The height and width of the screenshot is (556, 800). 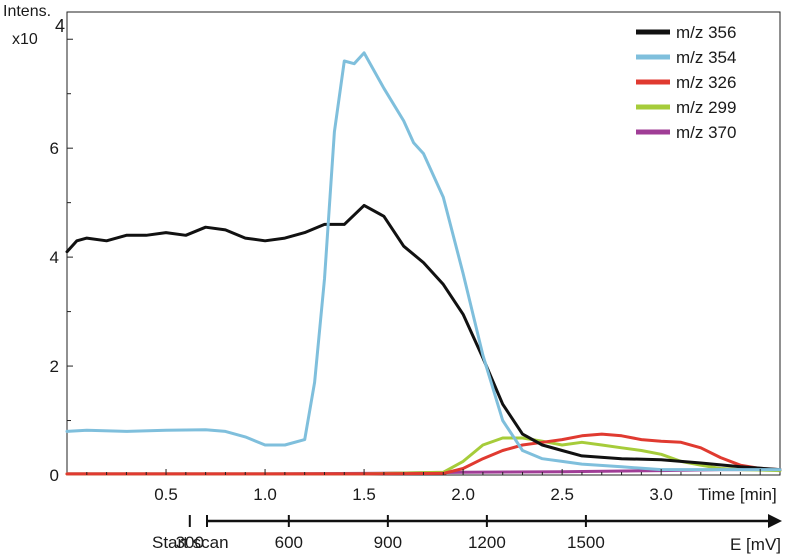 What do you see at coordinates (423, 486) in the screenshot?
I see `x-axis: 0.5 1.0 1.5 2.0 2.5 3.0` at bounding box center [423, 486].